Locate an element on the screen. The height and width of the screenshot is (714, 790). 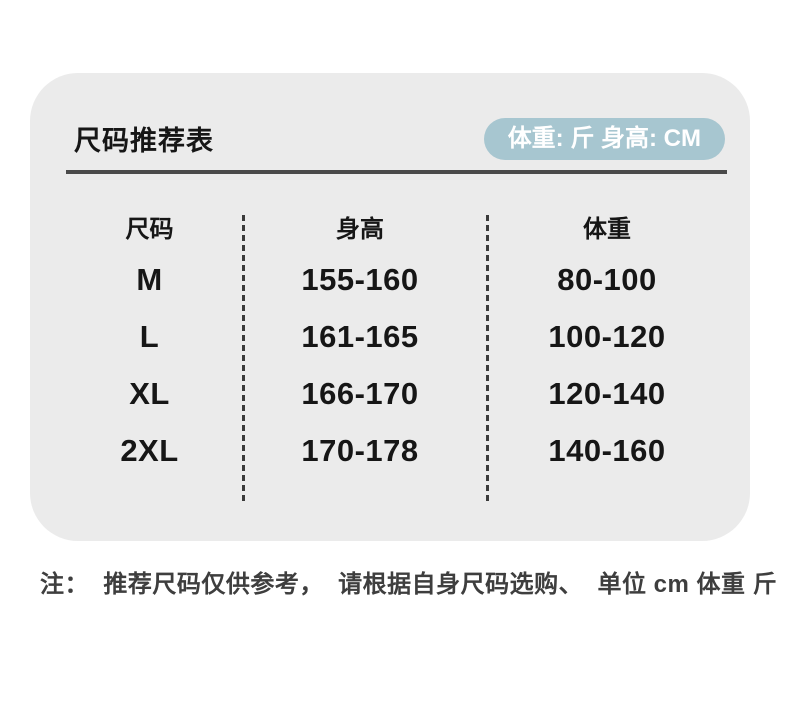
size-value: L is located at coordinates (149, 336).